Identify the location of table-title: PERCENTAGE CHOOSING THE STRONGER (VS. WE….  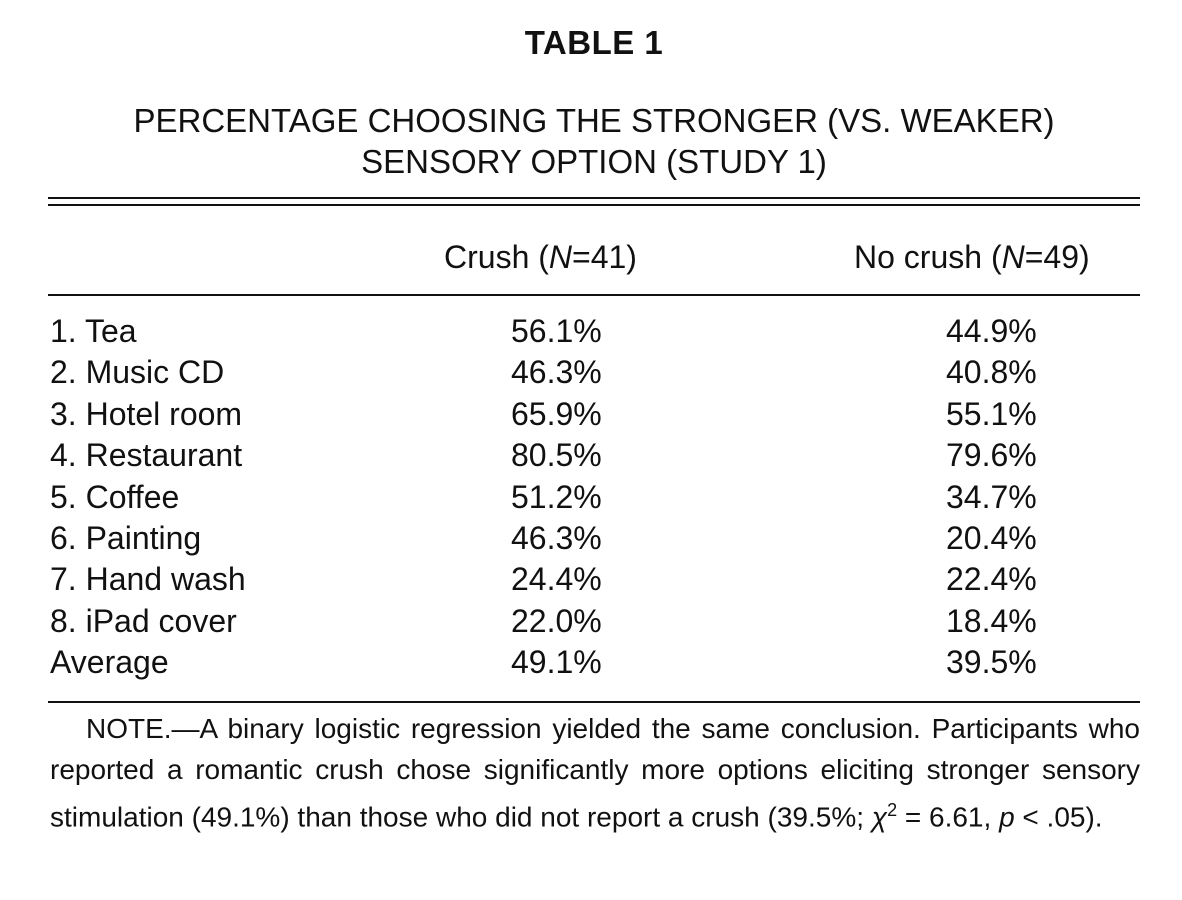
(594, 141).